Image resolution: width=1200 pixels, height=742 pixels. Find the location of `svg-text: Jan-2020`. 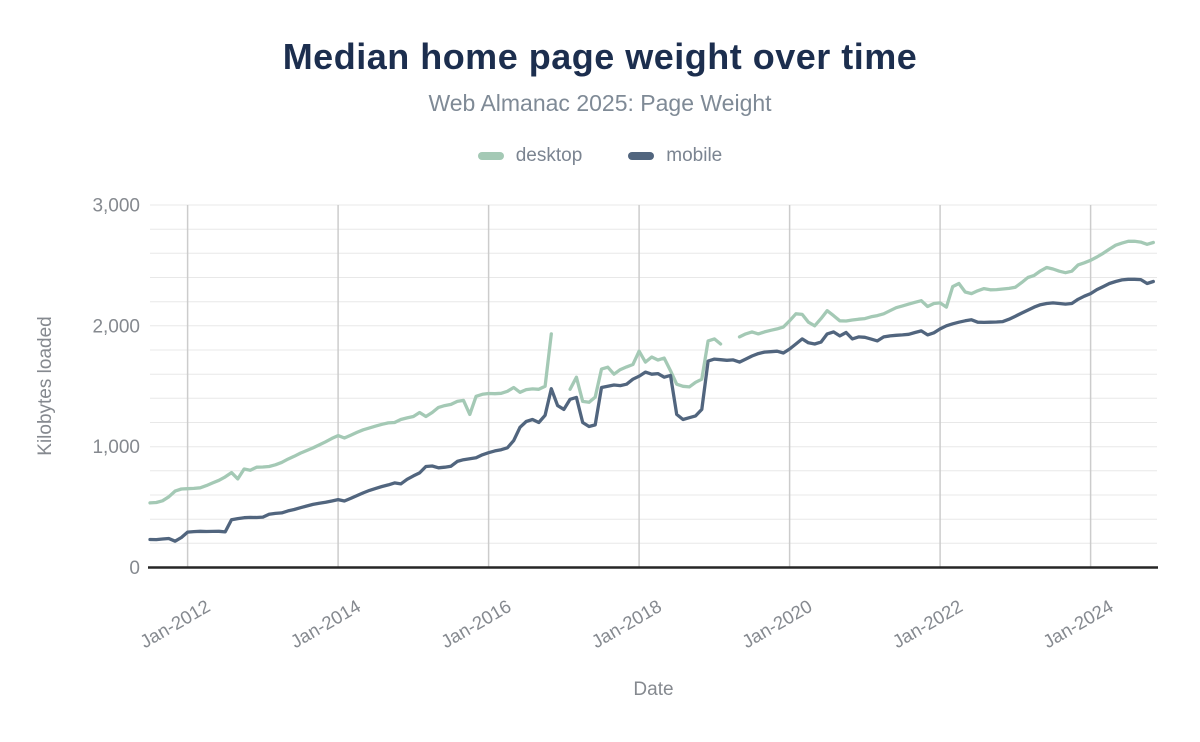

svg-text: Jan-2020 is located at coordinates (776, 623).